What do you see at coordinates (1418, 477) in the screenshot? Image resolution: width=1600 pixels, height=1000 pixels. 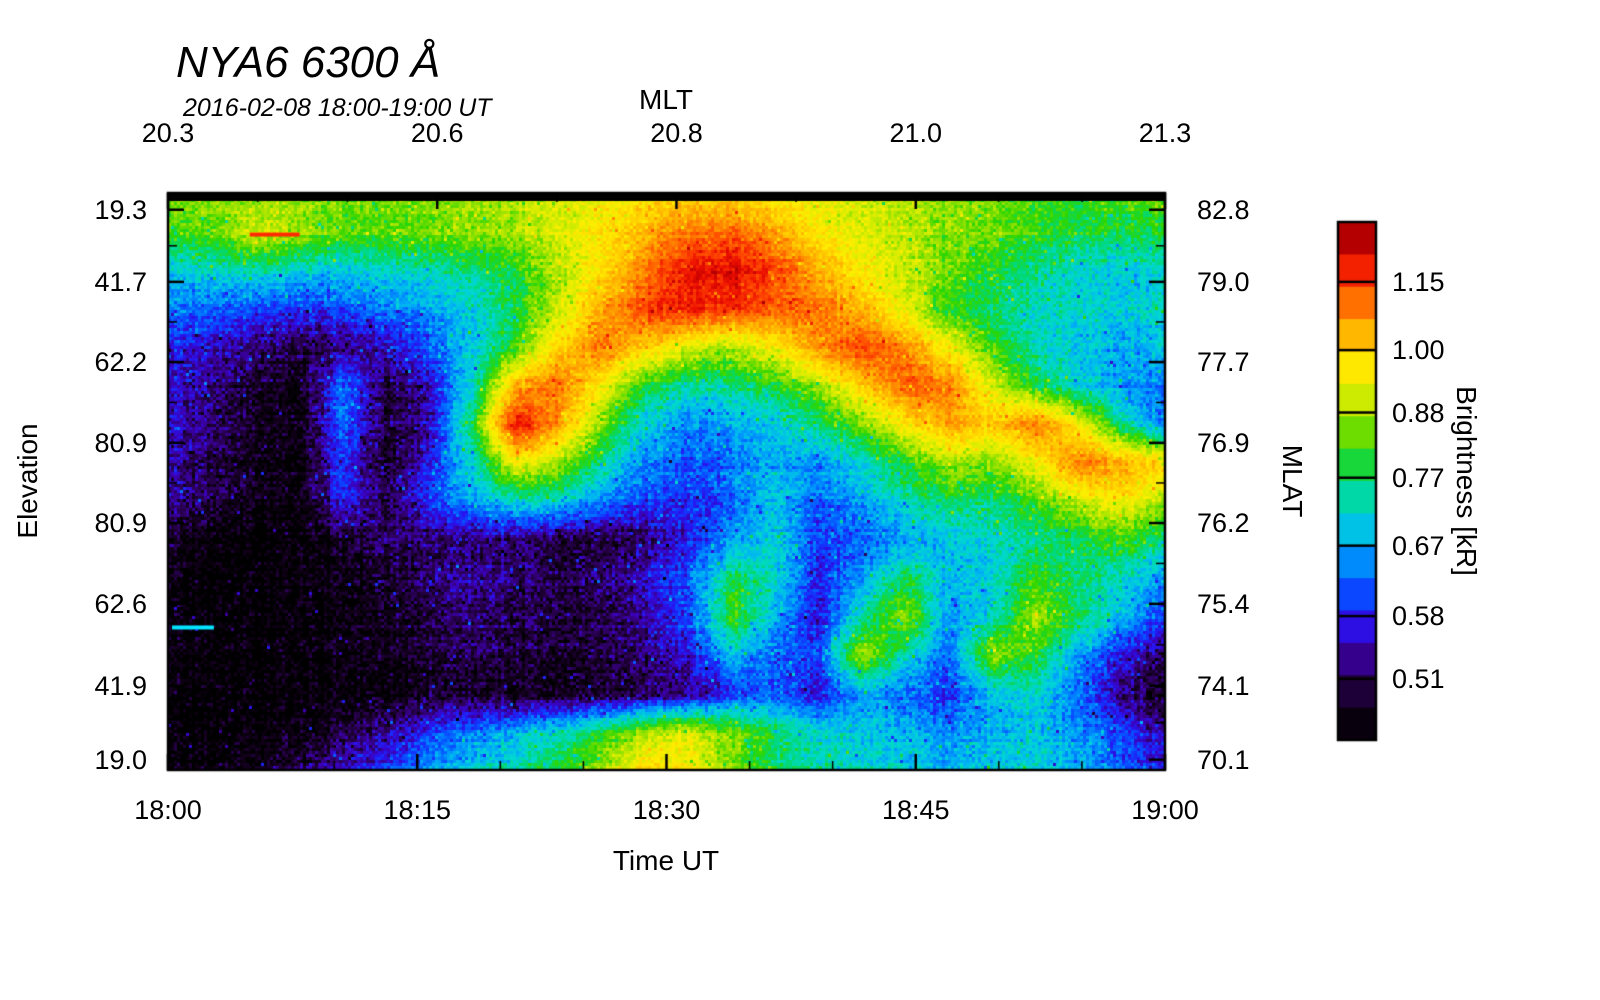 I see `colorbar-tick-label: 0.77` at bounding box center [1418, 477].